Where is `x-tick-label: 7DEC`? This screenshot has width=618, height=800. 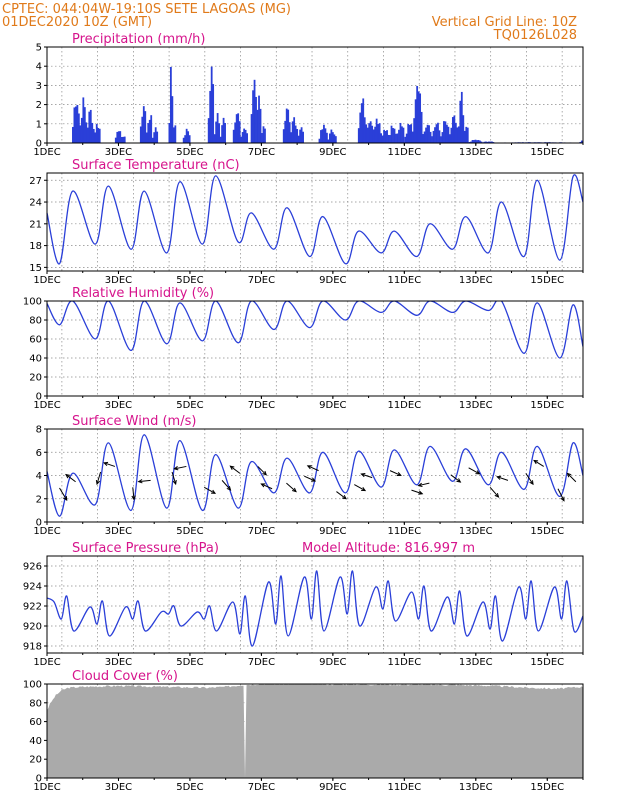
x-tick-label: 7DEC is located at coordinates (261, 787).